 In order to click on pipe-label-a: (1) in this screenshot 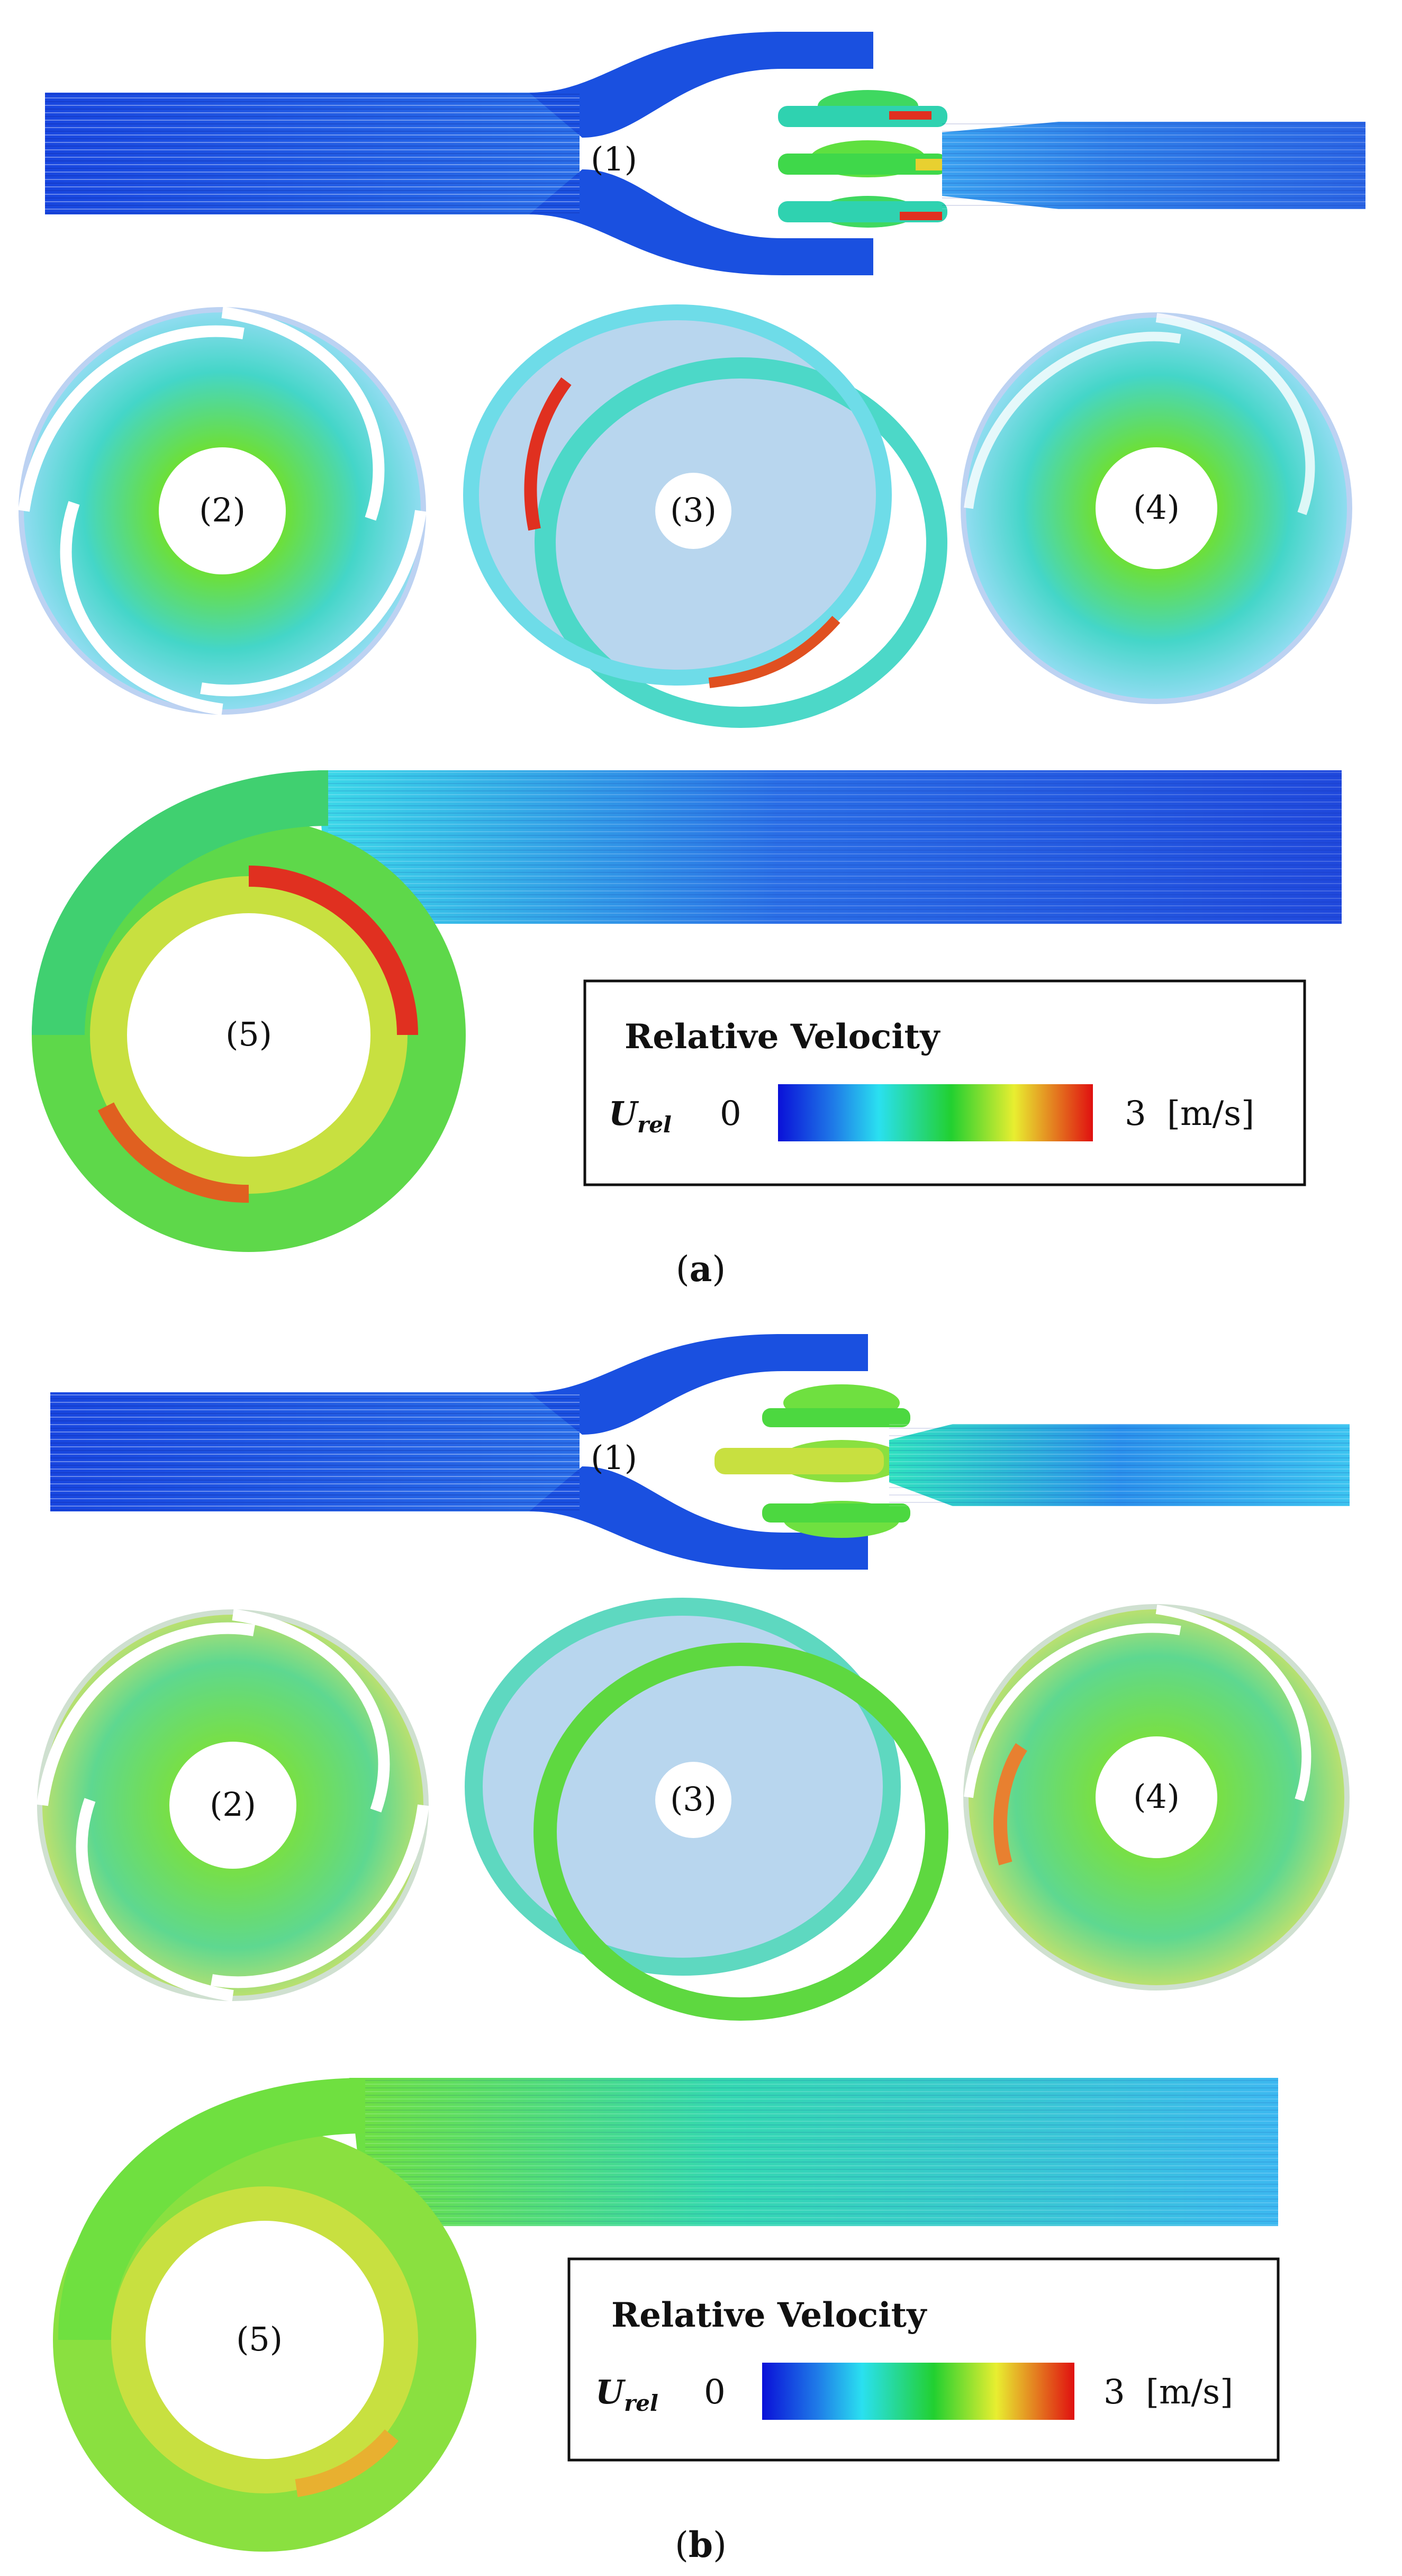, I will do `click(614, 159)`.